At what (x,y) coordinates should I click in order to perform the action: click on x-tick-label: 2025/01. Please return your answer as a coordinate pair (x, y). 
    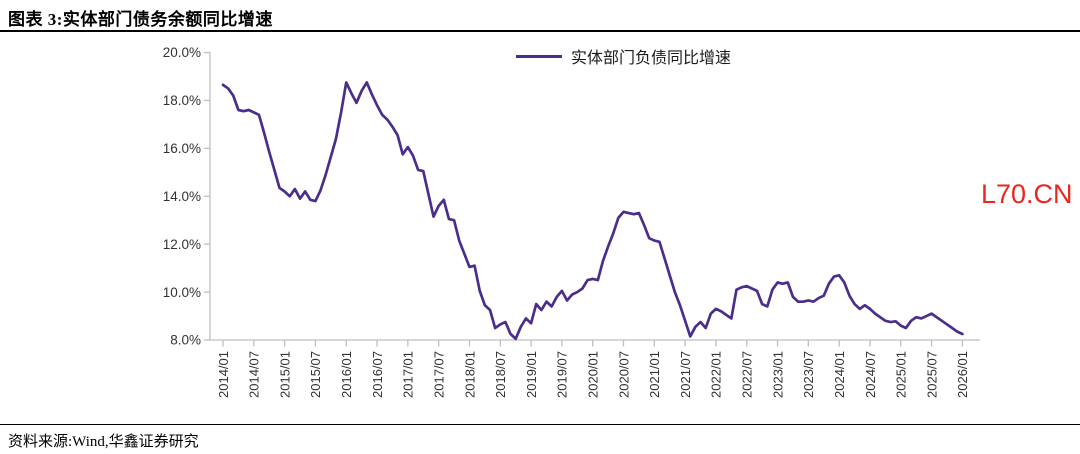
    Looking at the image, I should click on (901, 374).